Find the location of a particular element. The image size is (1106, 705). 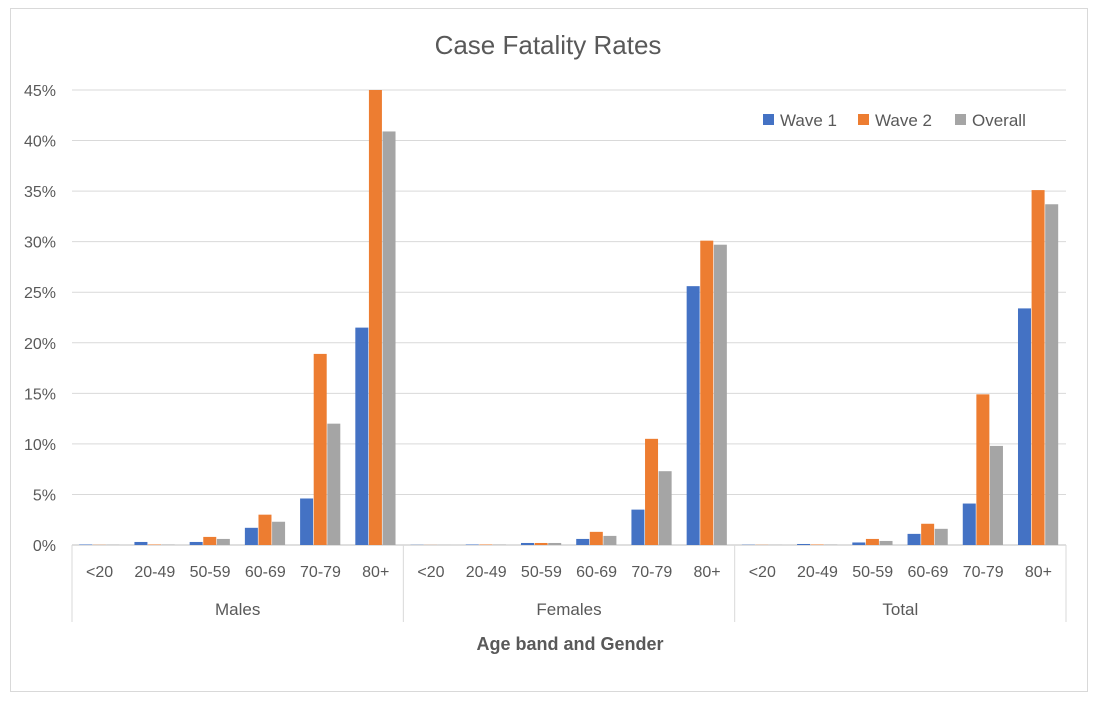

y-tick-label: 30% is located at coordinates (40, 243).